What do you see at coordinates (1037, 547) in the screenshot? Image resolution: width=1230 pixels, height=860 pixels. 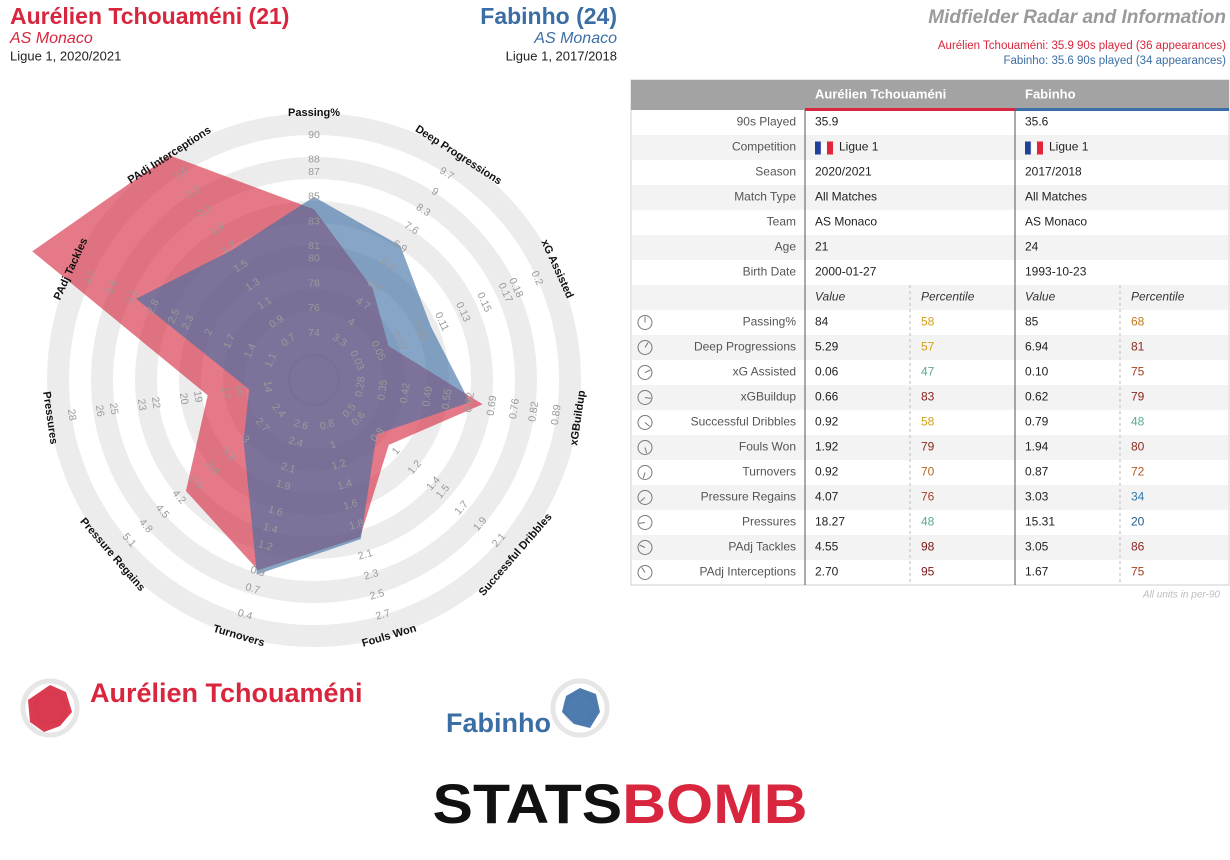 I see `cell-value: 3.05` at bounding box center [1037, 547].